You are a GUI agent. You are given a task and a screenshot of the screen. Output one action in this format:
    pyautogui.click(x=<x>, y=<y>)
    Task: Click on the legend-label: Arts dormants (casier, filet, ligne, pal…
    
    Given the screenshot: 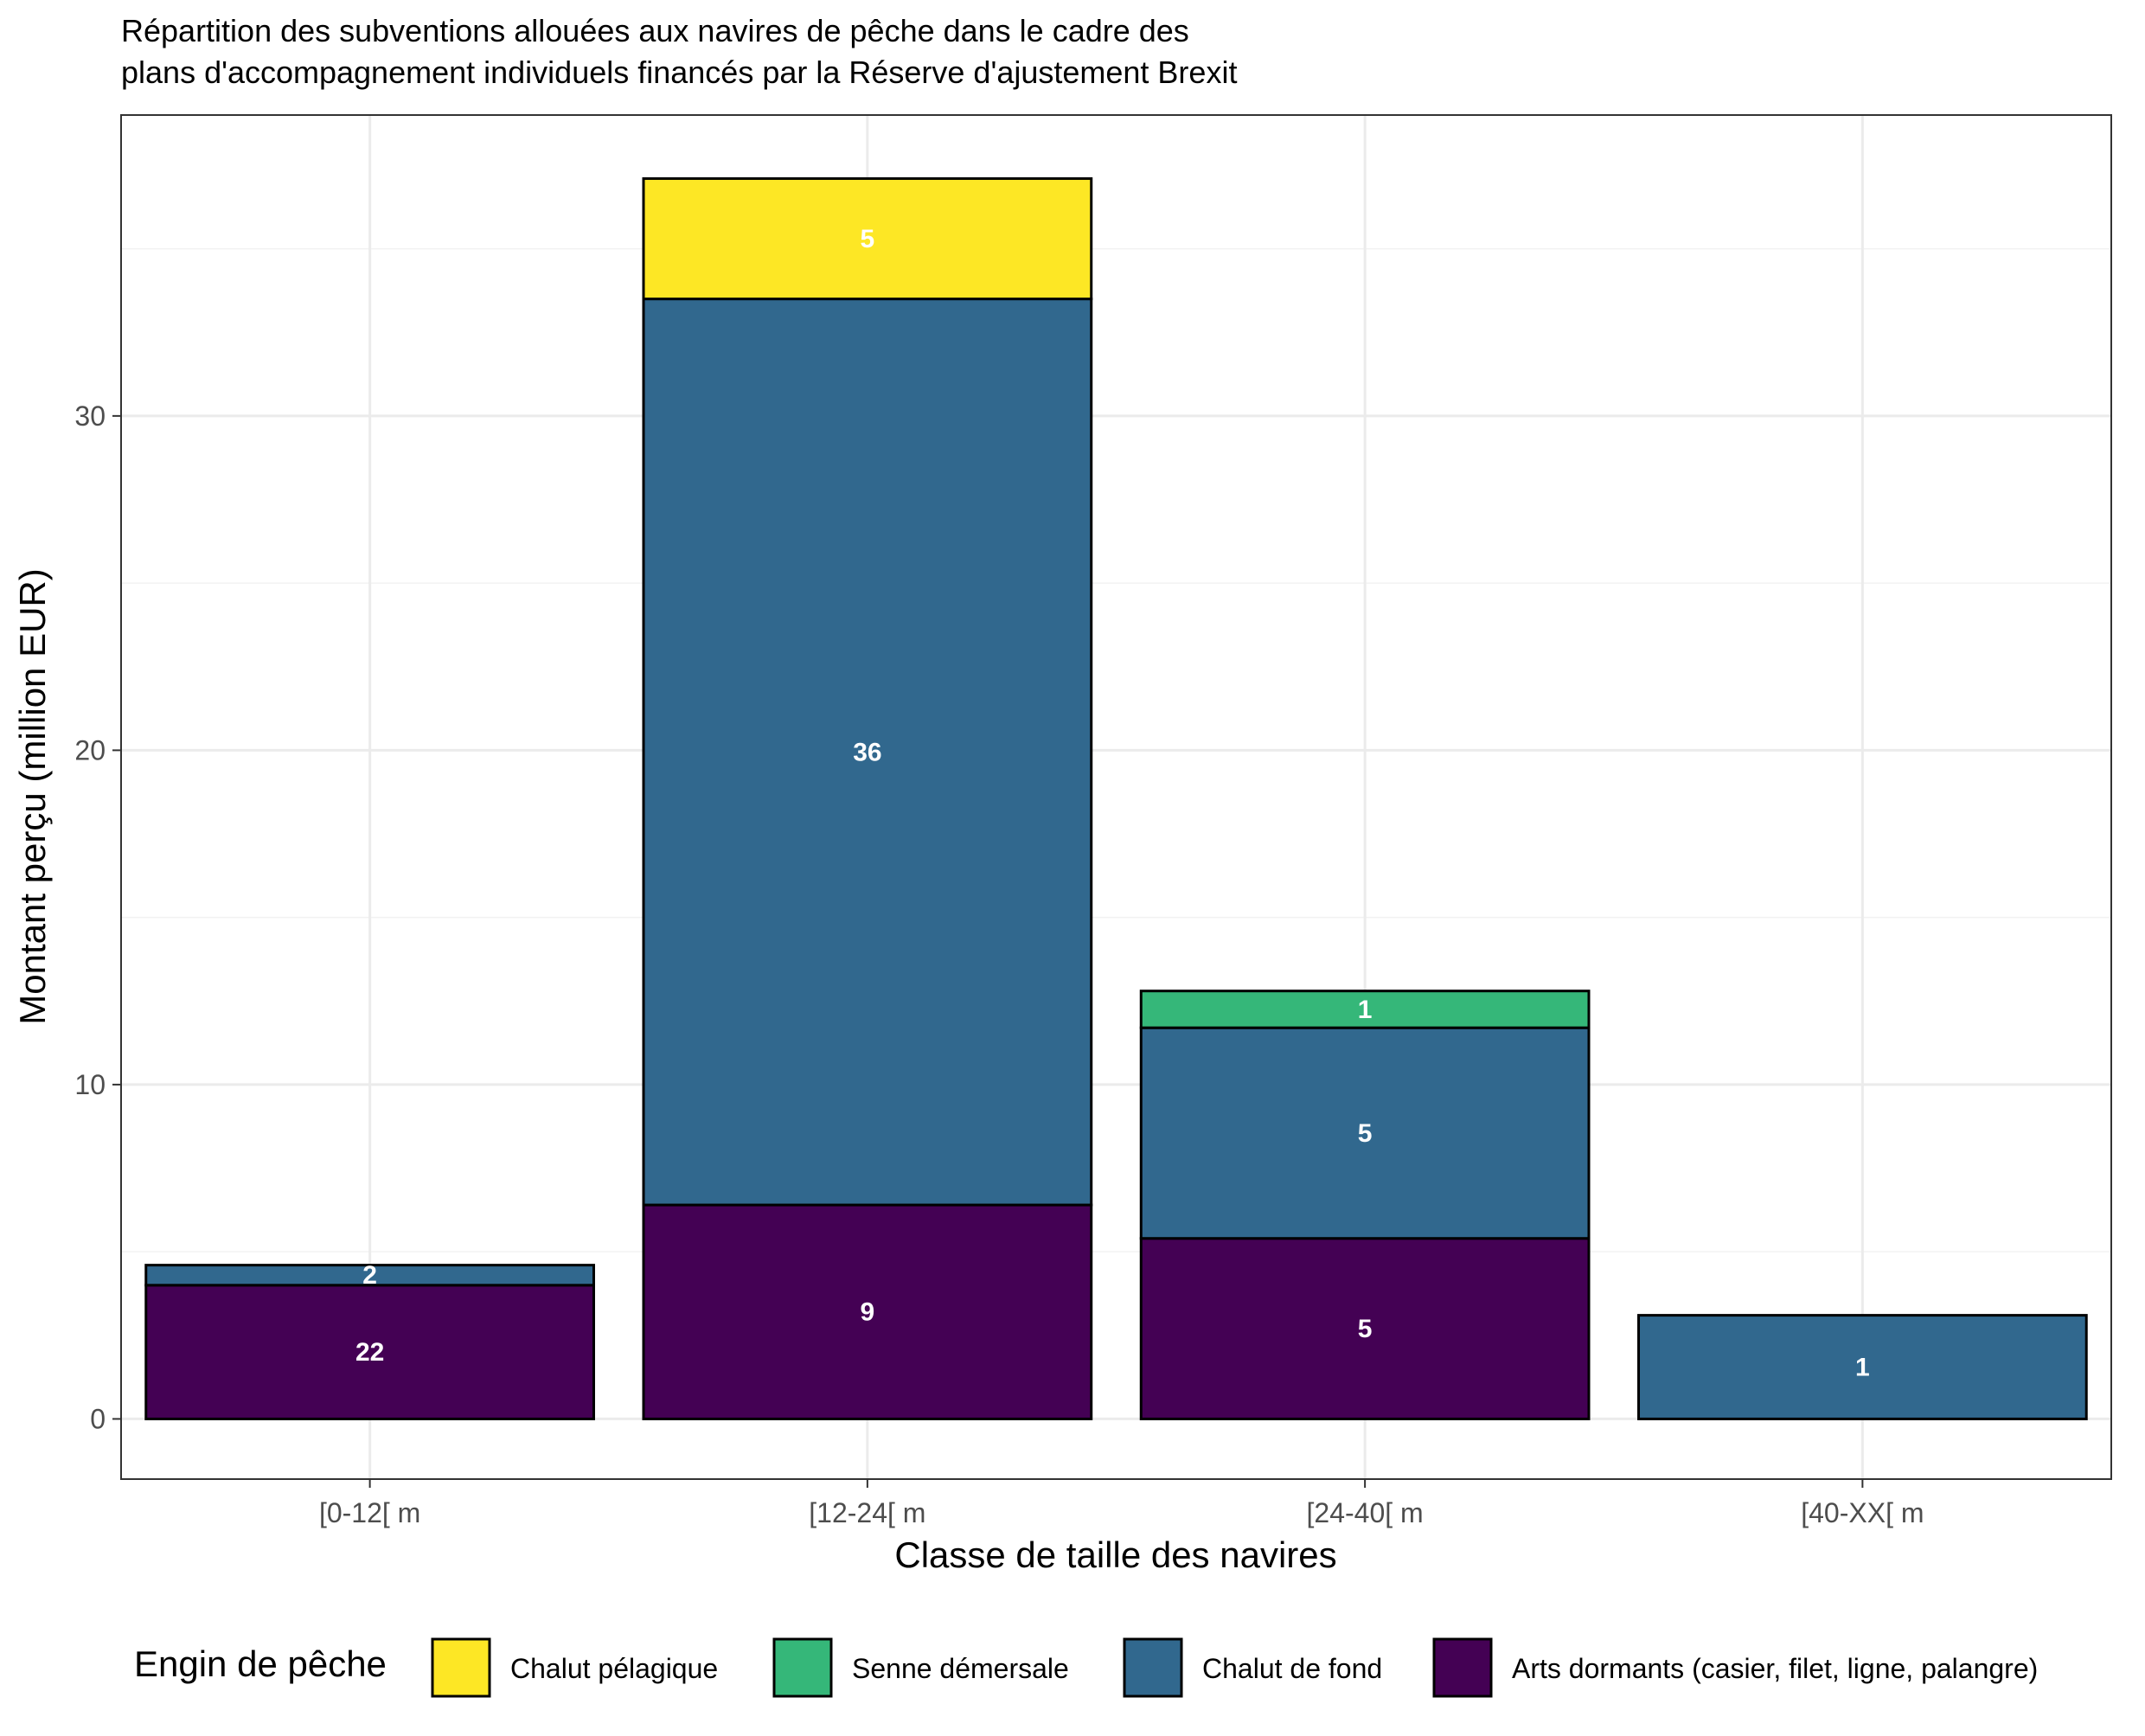 What is the action you would take?
    pyautogui.click(x=1775, y=1668)
    